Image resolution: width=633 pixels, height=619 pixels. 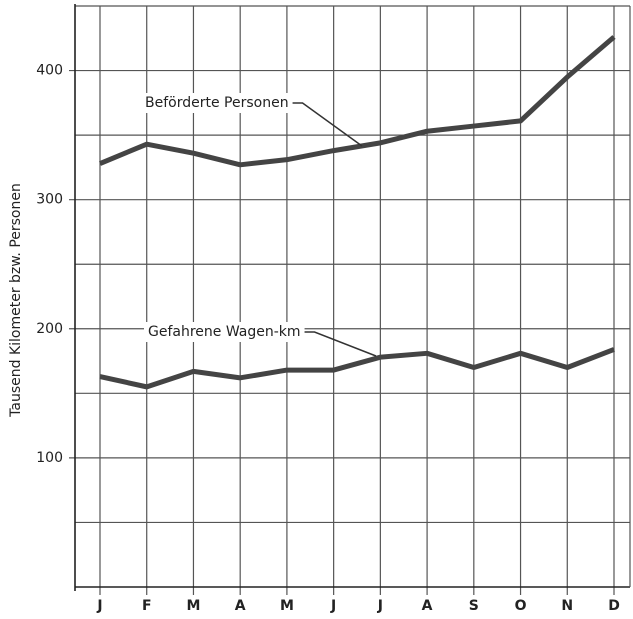 What do you see at coordinates (147, 606) in the screenshot?
I see `x-tick-label: F` at bounding box center [147, 606].